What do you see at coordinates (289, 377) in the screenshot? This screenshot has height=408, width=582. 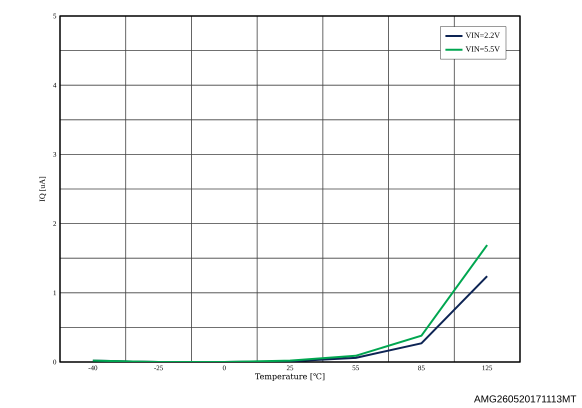 I see `x-axis-title: Temperature [℃]` at bounding box center [289, 377].